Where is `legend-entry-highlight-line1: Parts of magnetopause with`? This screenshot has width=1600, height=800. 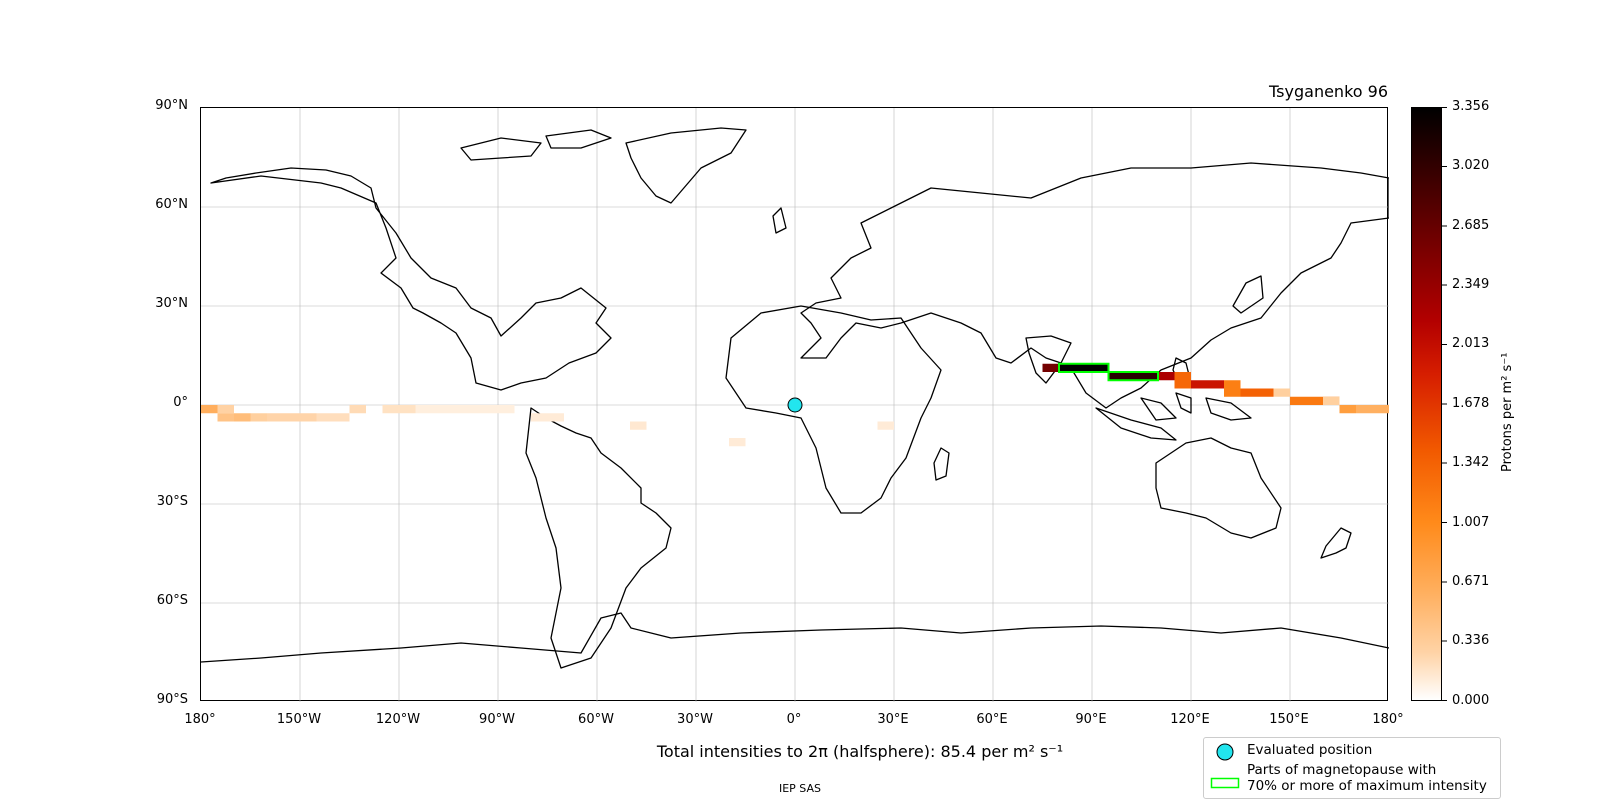
legend-entry-highlight-line1: Parts of magnetopause with is located at coordinates (1342, 770).